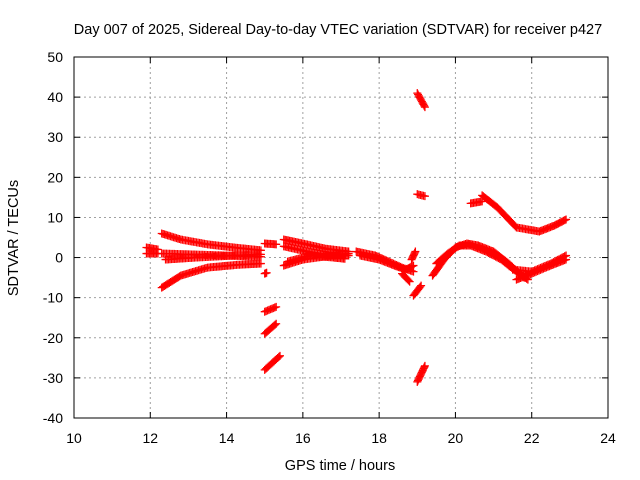 This screenshot has height=480, width=640. I want to click on y-tick-label: 30, so click(55, 137).